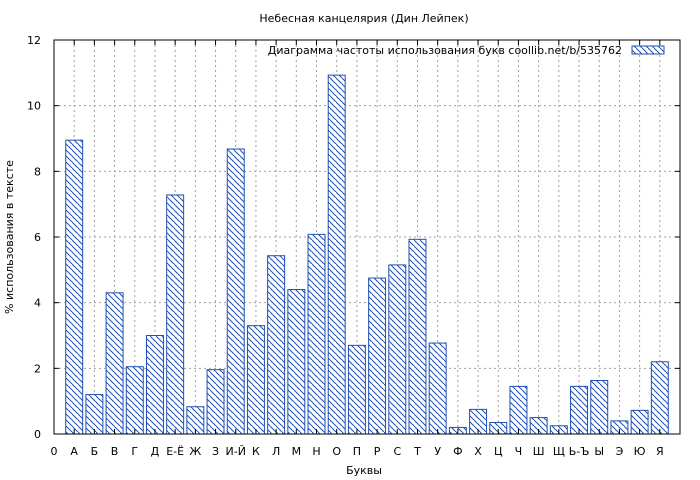 The width and height of the screenshot is (700, 480). What do you see at coordinates (114, 363) in the screenshot?
I see `bar-В` at bounding box center [114, 363].